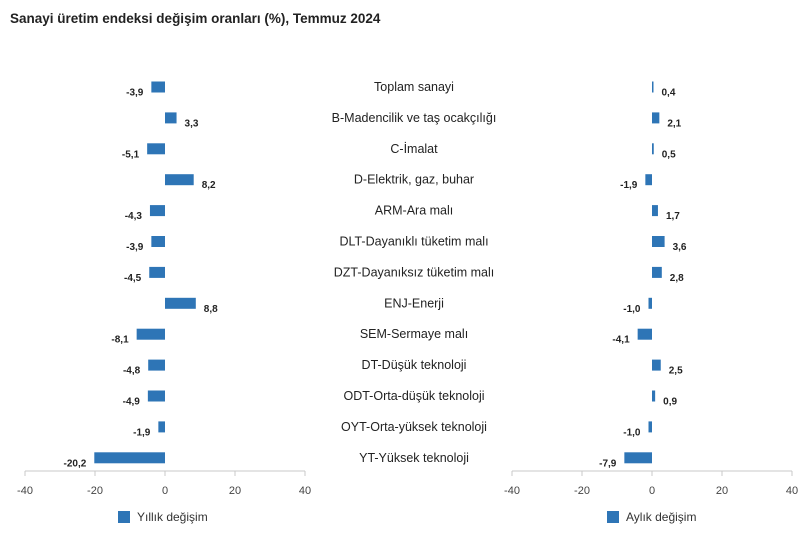 This screenshot has width=809, height=534. I want to click on x-tick-label-yillik: 0, so click(165, 491).